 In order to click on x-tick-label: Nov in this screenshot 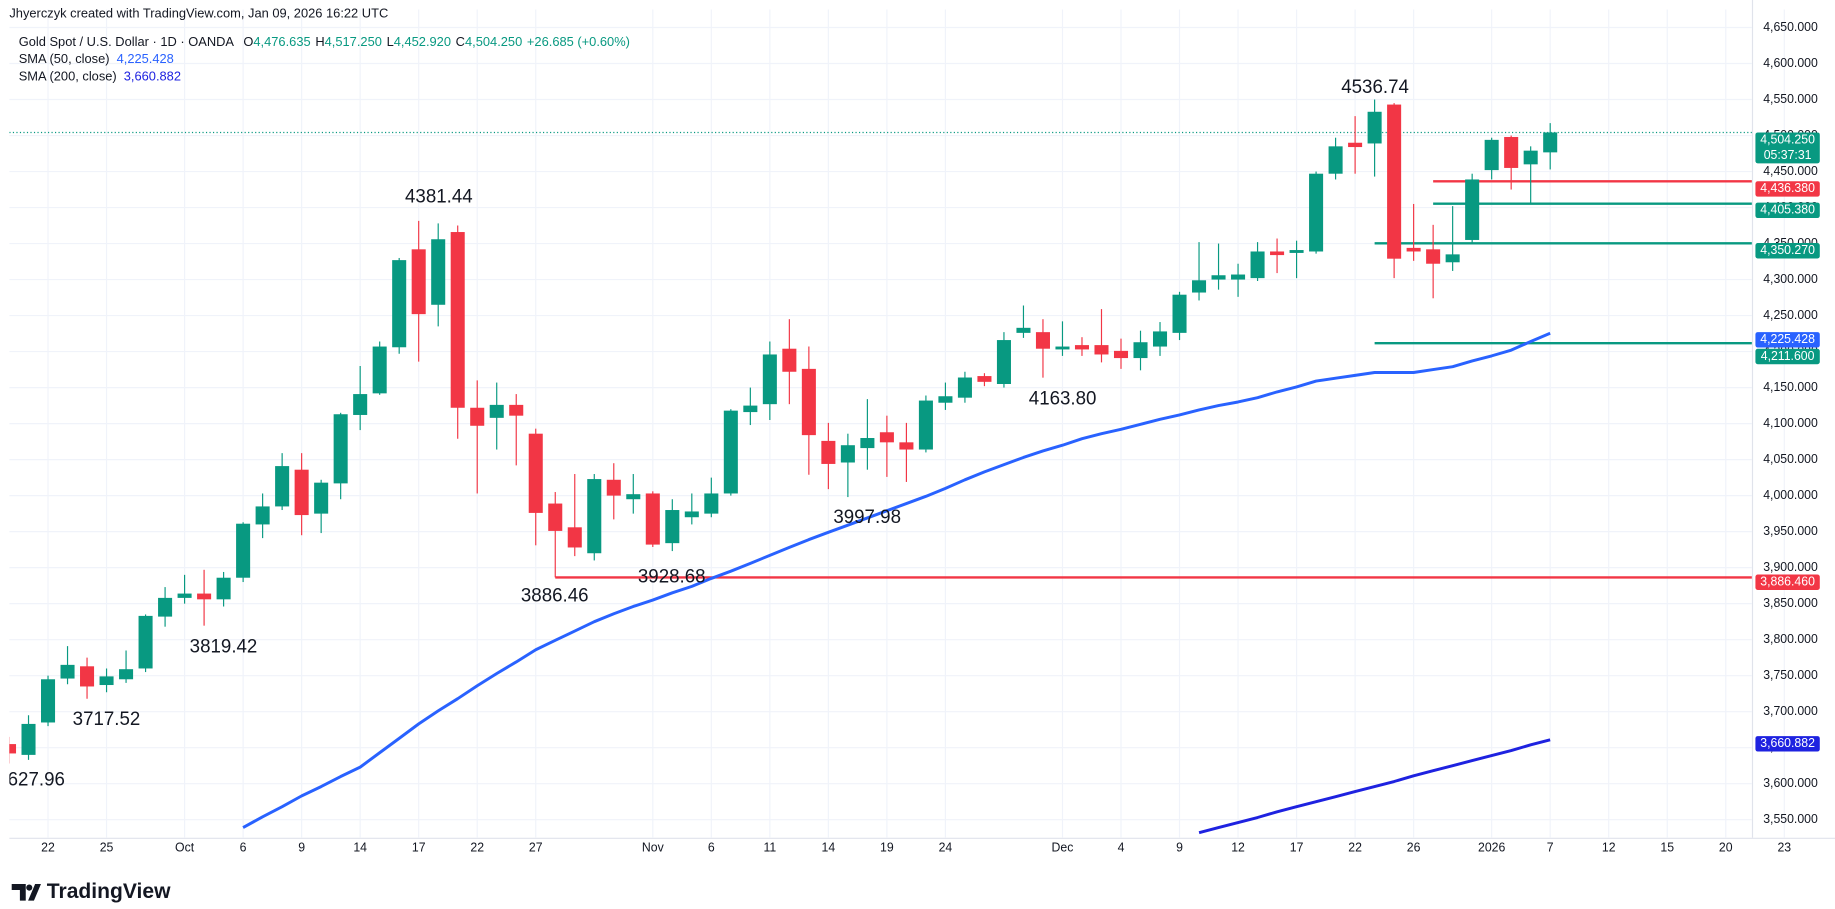, I will do `click(653, 848)`.